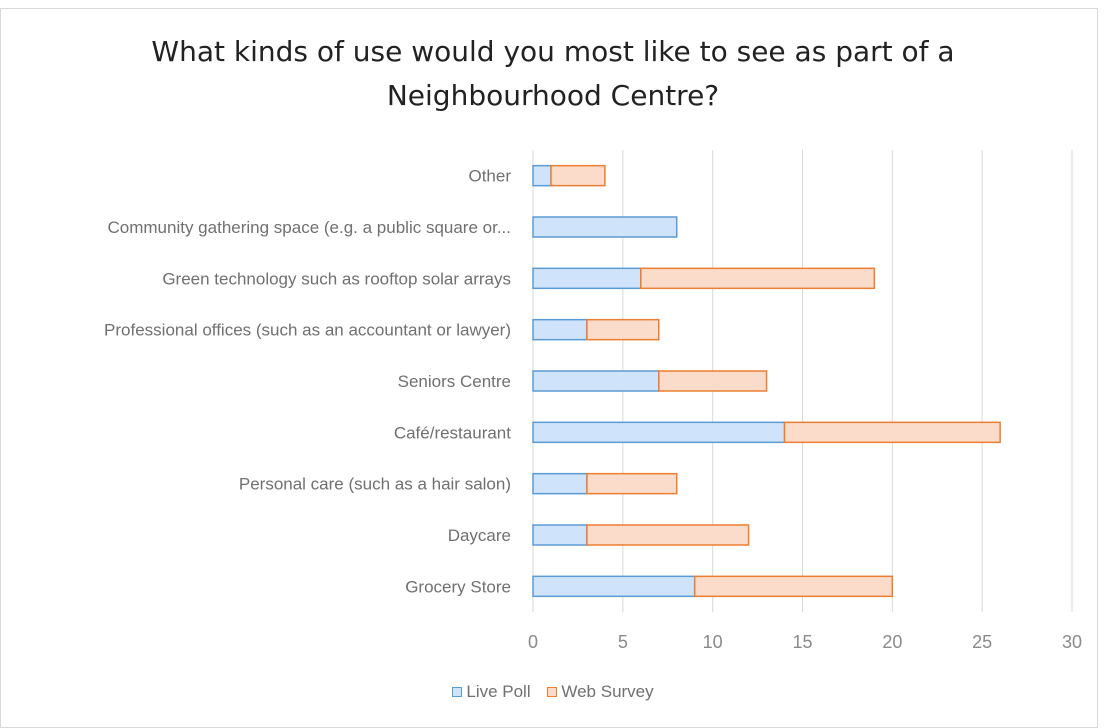 This screenshot has width=1106, height=728. I want to click on category-label-8: Grocery Store, so click(458, 586).